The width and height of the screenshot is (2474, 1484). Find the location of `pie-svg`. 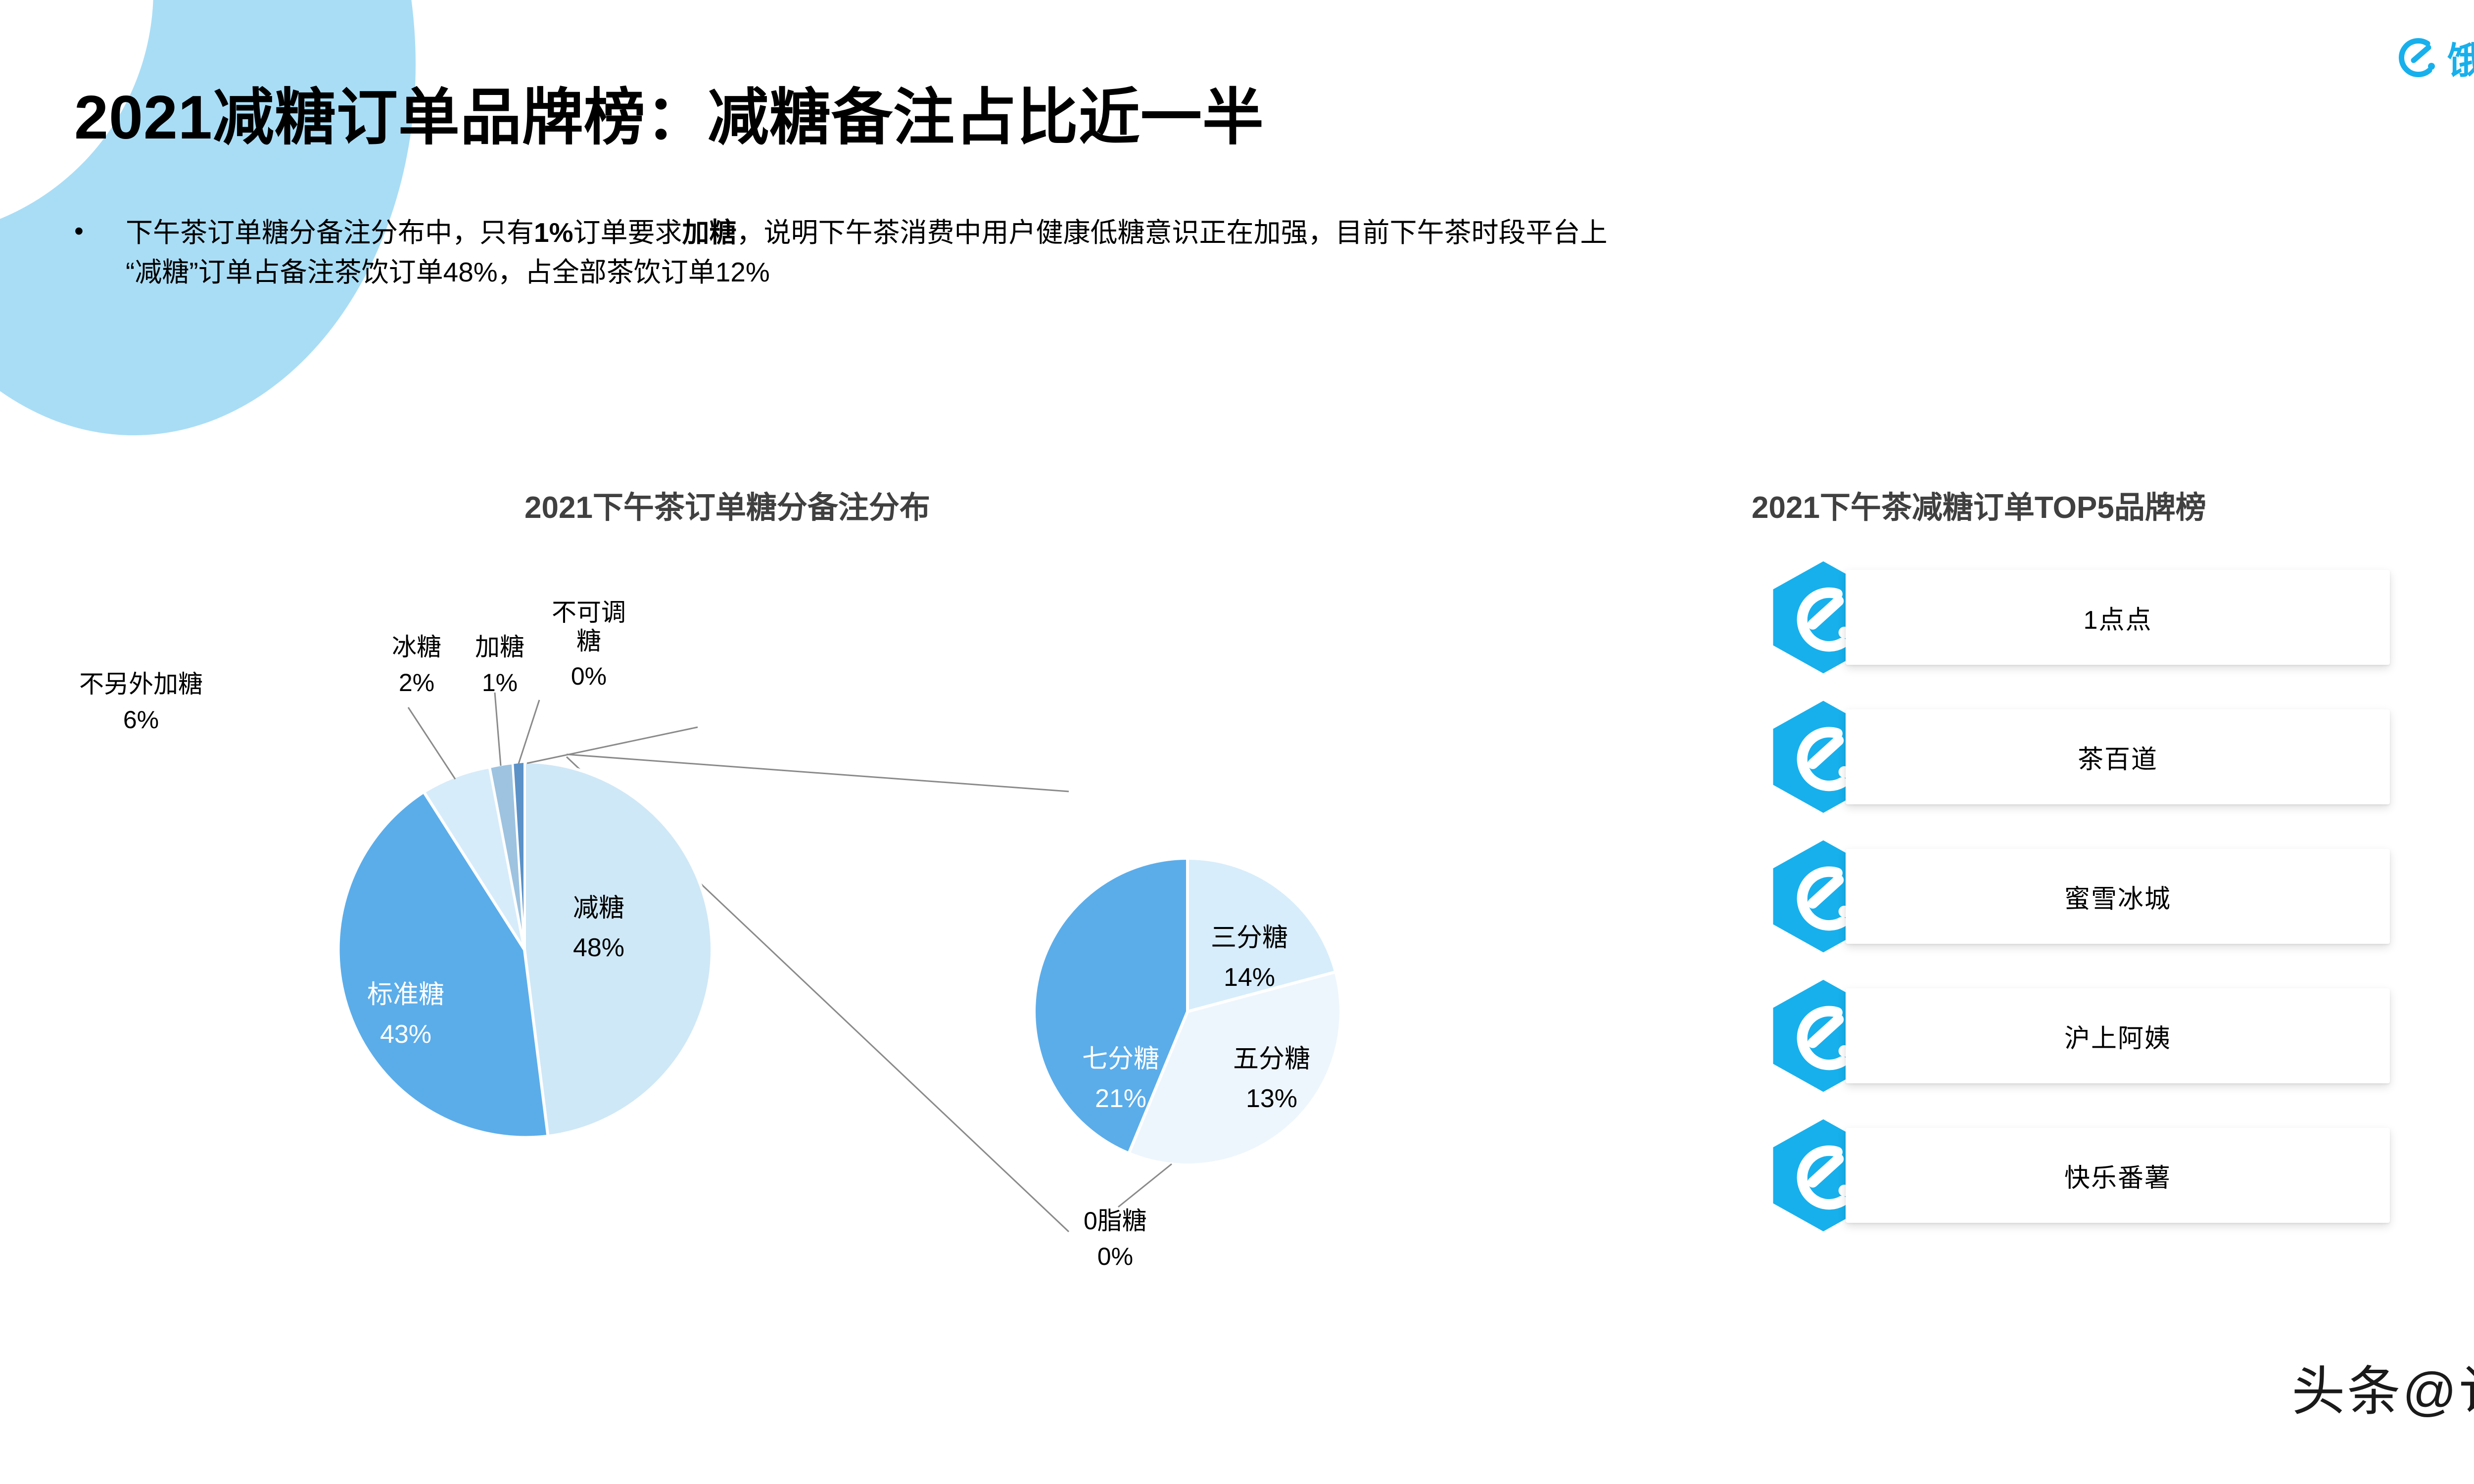

pie-svg is located at coordinates (839, 962).